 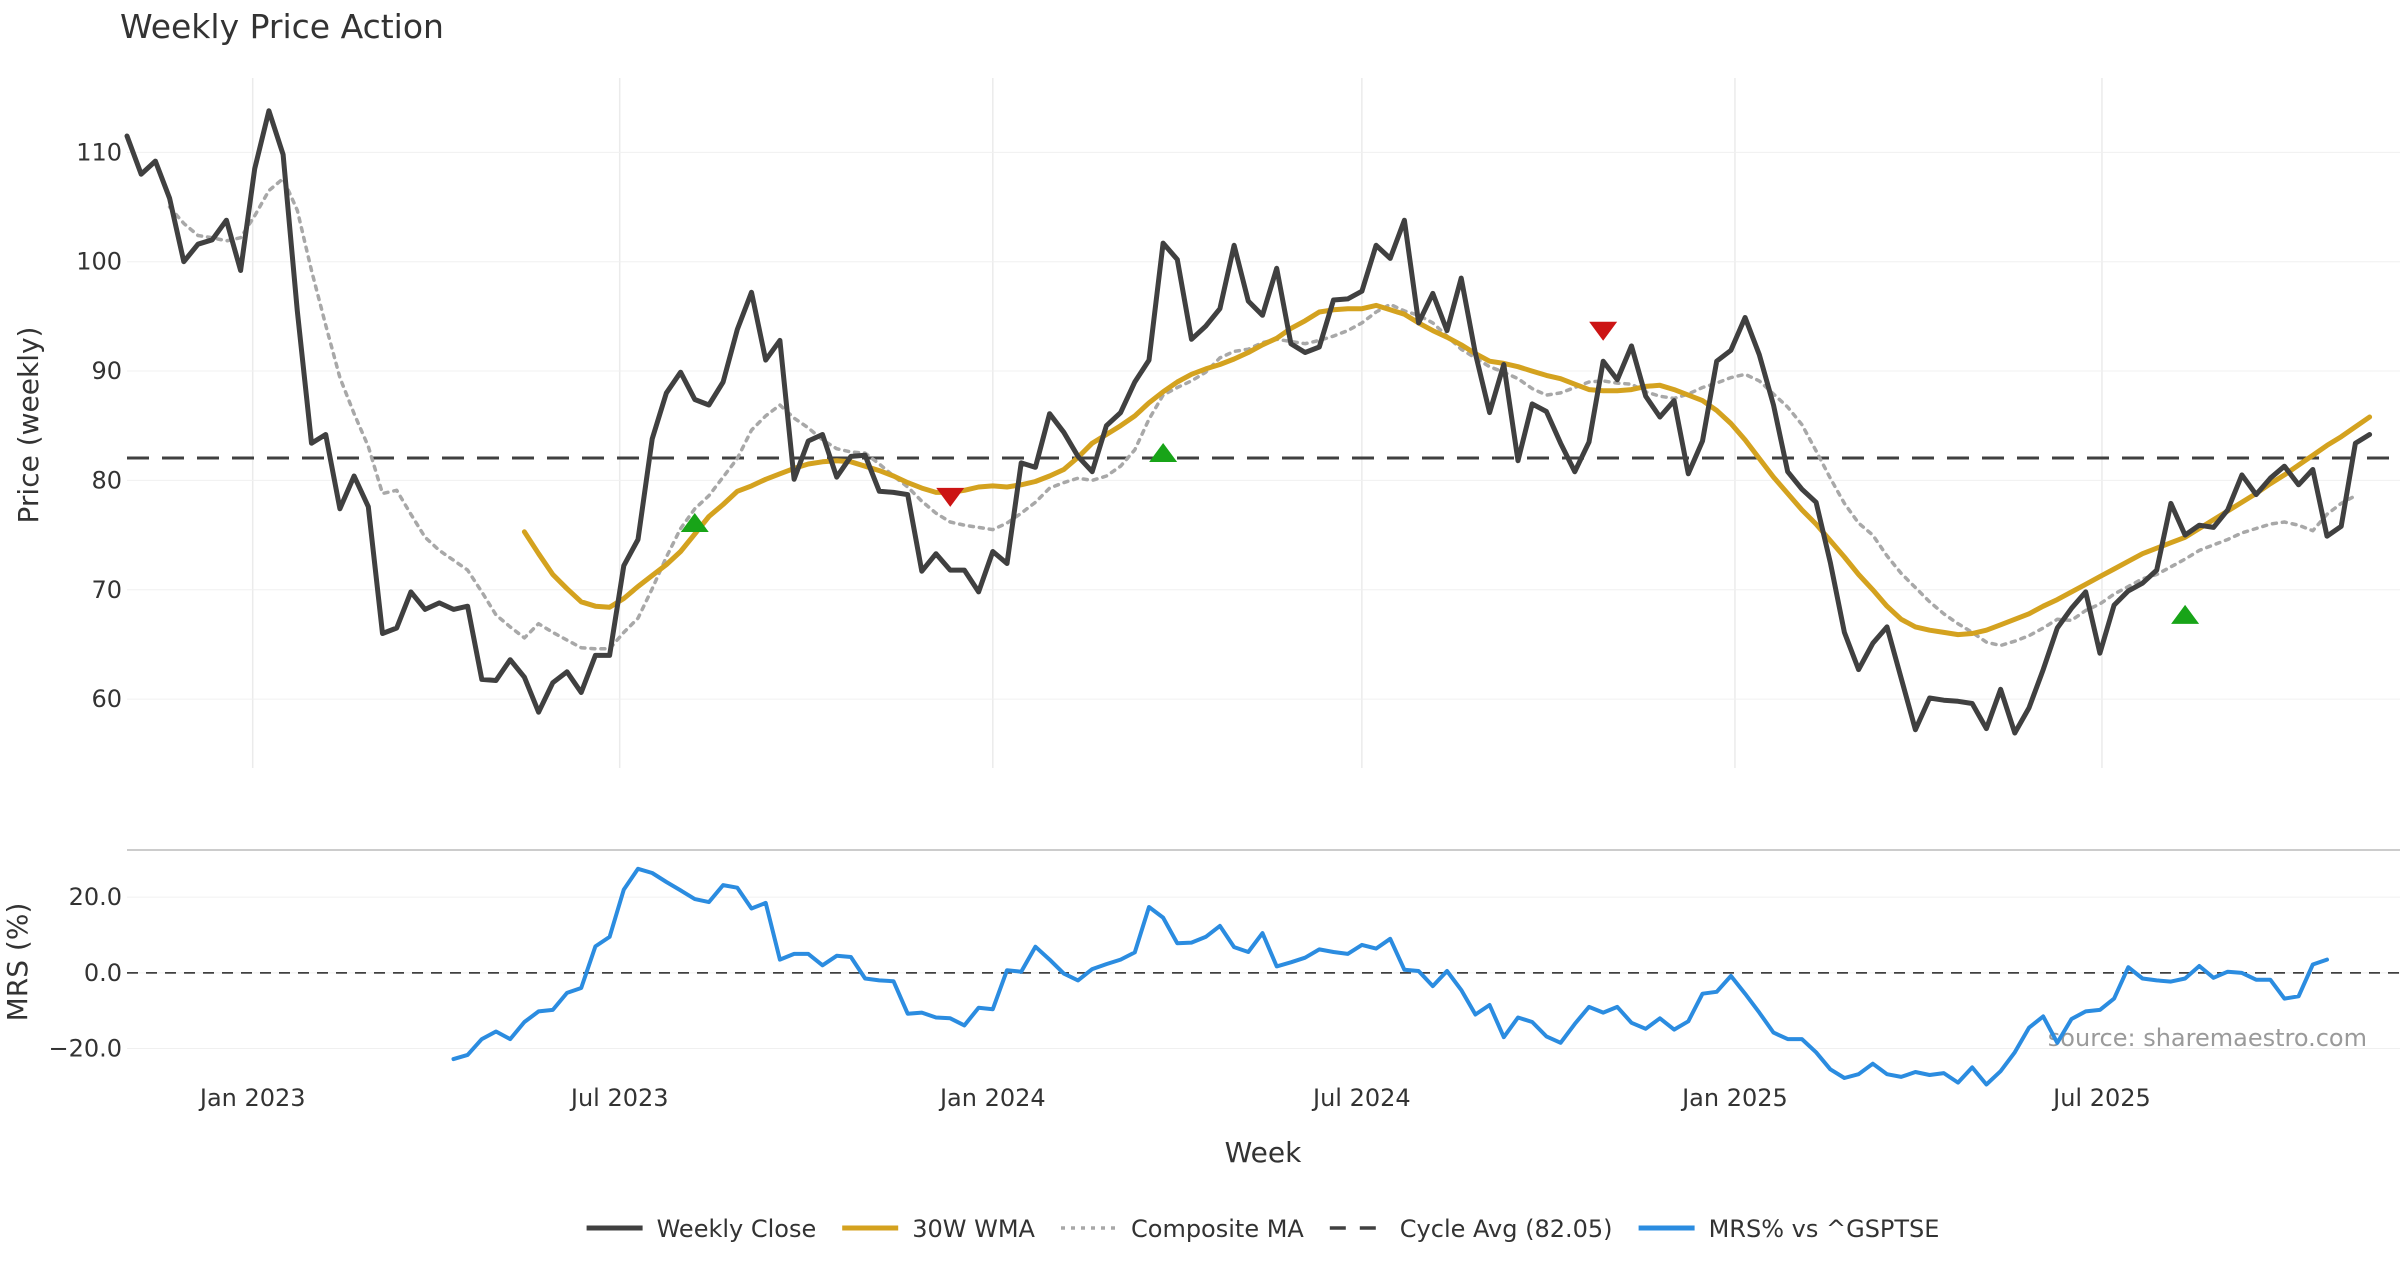 What do you see at coordinates (106, 480) in the screenshot?
I see `price-y-tick-label: 80` at bounding box center [106, 480].